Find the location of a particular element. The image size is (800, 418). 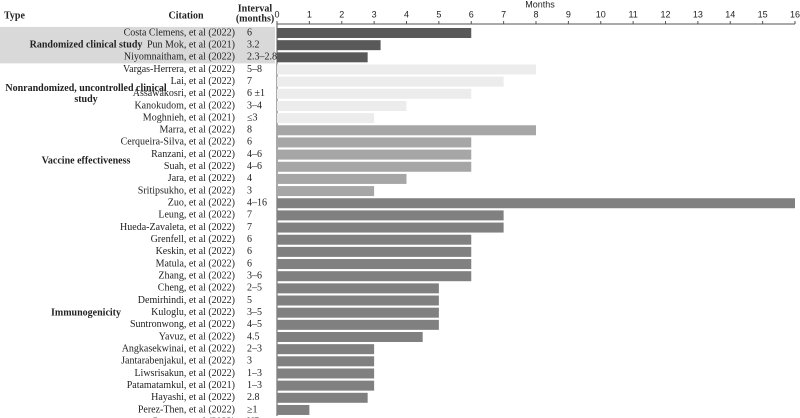

citation: Costa Clemens, et al (2022) is located at coordinates (179, 32).